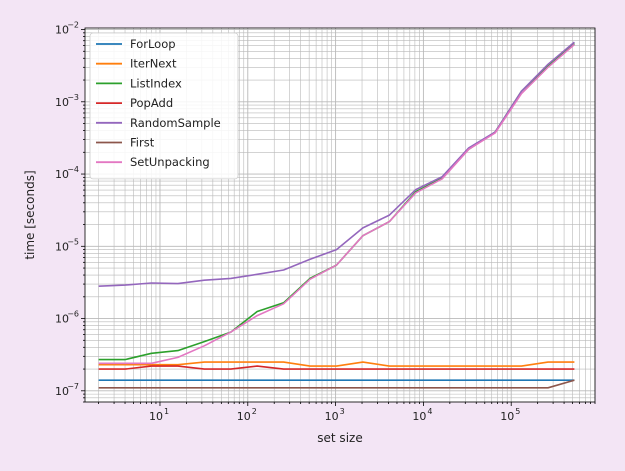  I want to click on legend-label: SetUnpacking, so click(170, 162).